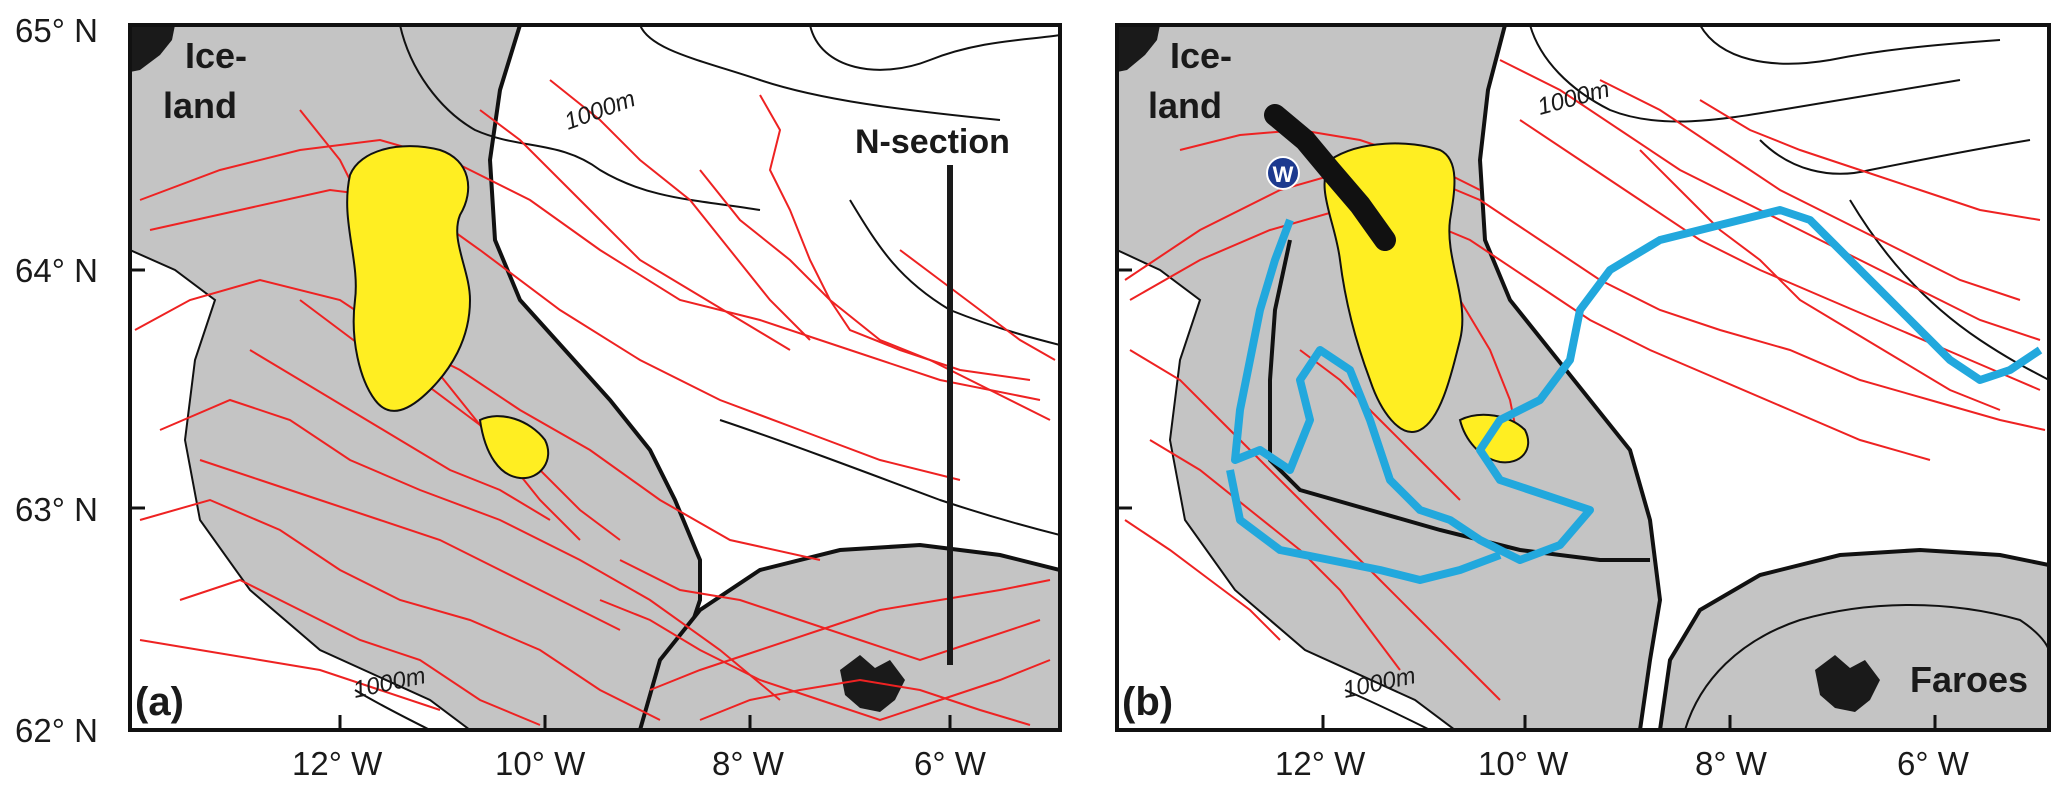 This screenshot has width=2067, height=793. Describe the element at coordinates (56, 509) in the screenshot. I see `lat-label-63n: 63° N` at that location.